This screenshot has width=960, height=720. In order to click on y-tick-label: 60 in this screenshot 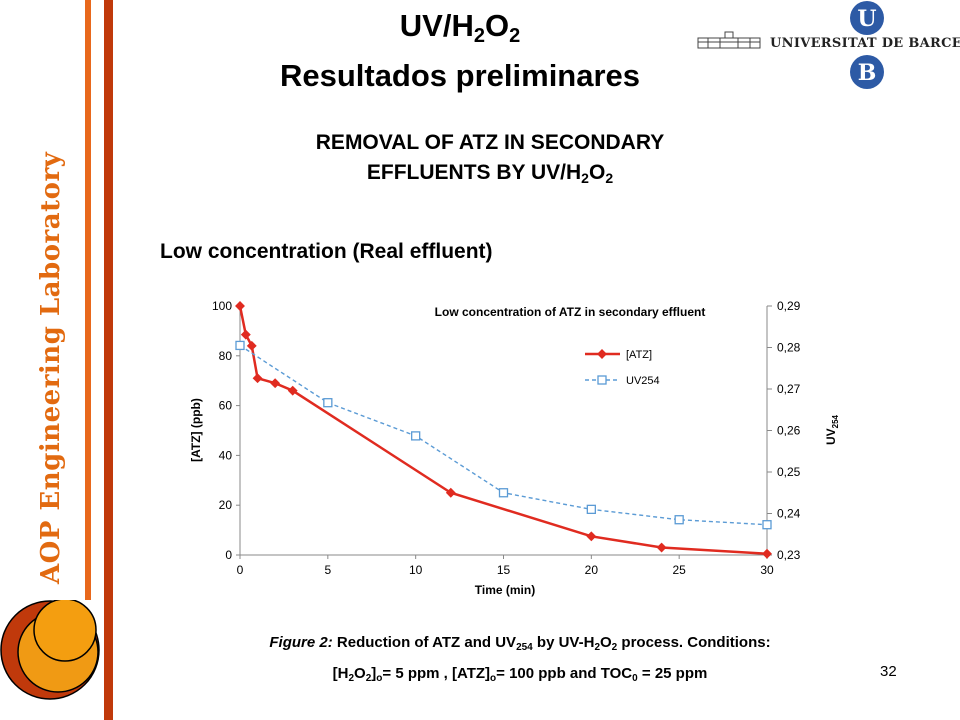, I will do `click(226, 406)`.